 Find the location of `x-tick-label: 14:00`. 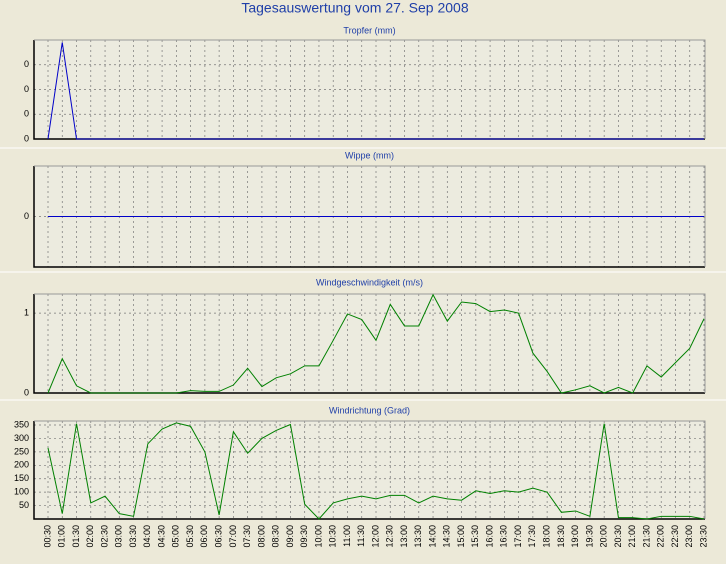

x-tick-label: 14:00 is located at coordinates (432, 536).